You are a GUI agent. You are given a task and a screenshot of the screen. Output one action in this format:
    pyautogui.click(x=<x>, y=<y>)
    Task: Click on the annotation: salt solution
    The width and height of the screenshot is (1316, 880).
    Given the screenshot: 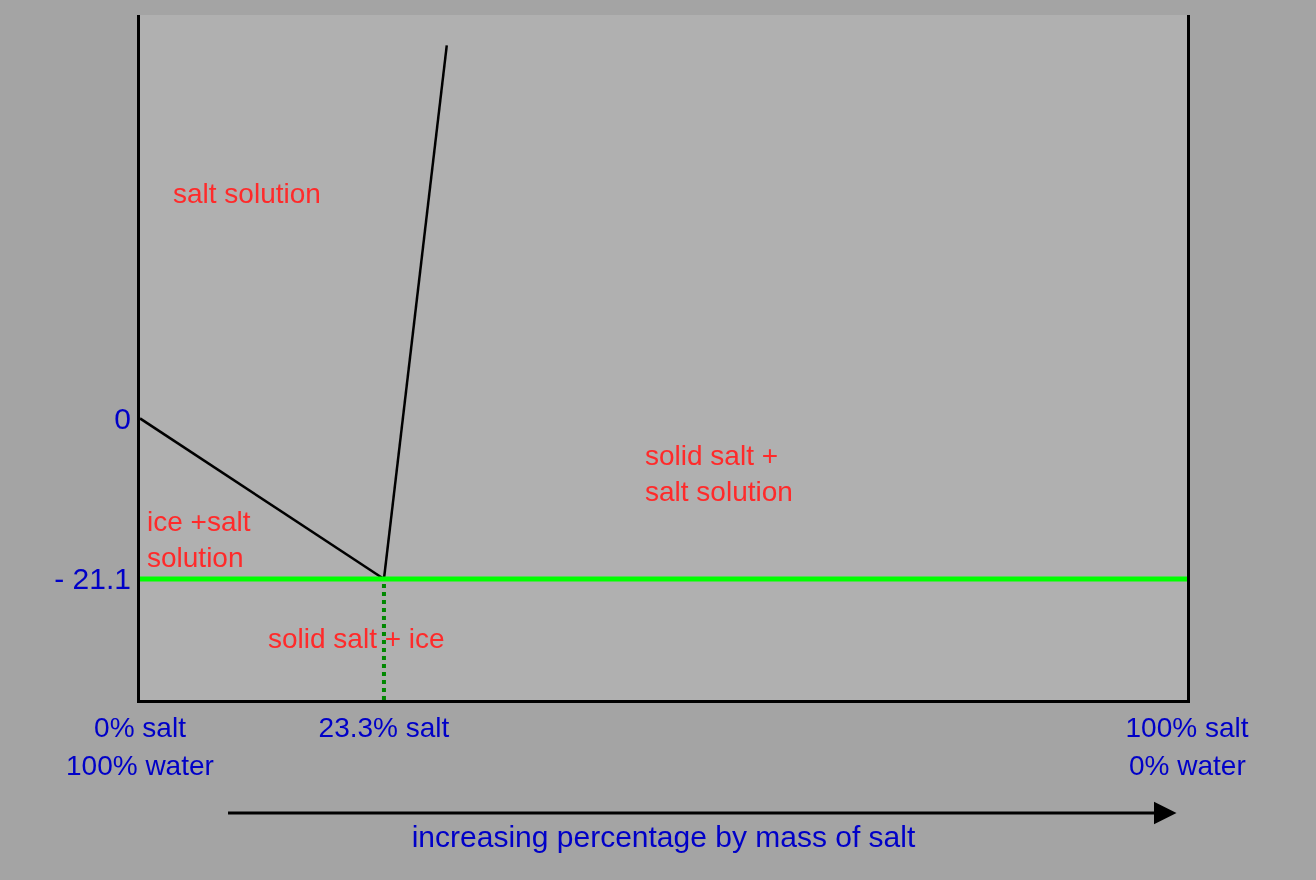 What is the action you would take?
    pyautogui.click(x=247, y=193)
    